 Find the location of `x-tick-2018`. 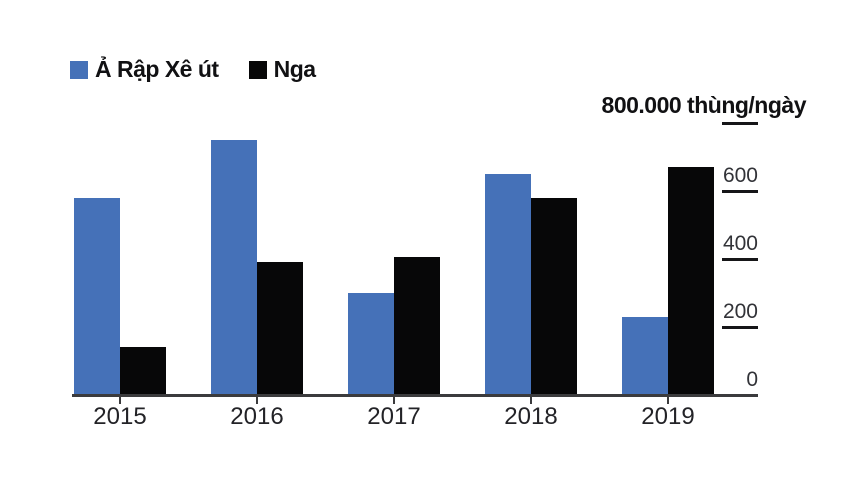

x-tick-2018 is located at coordinates (531, 400).